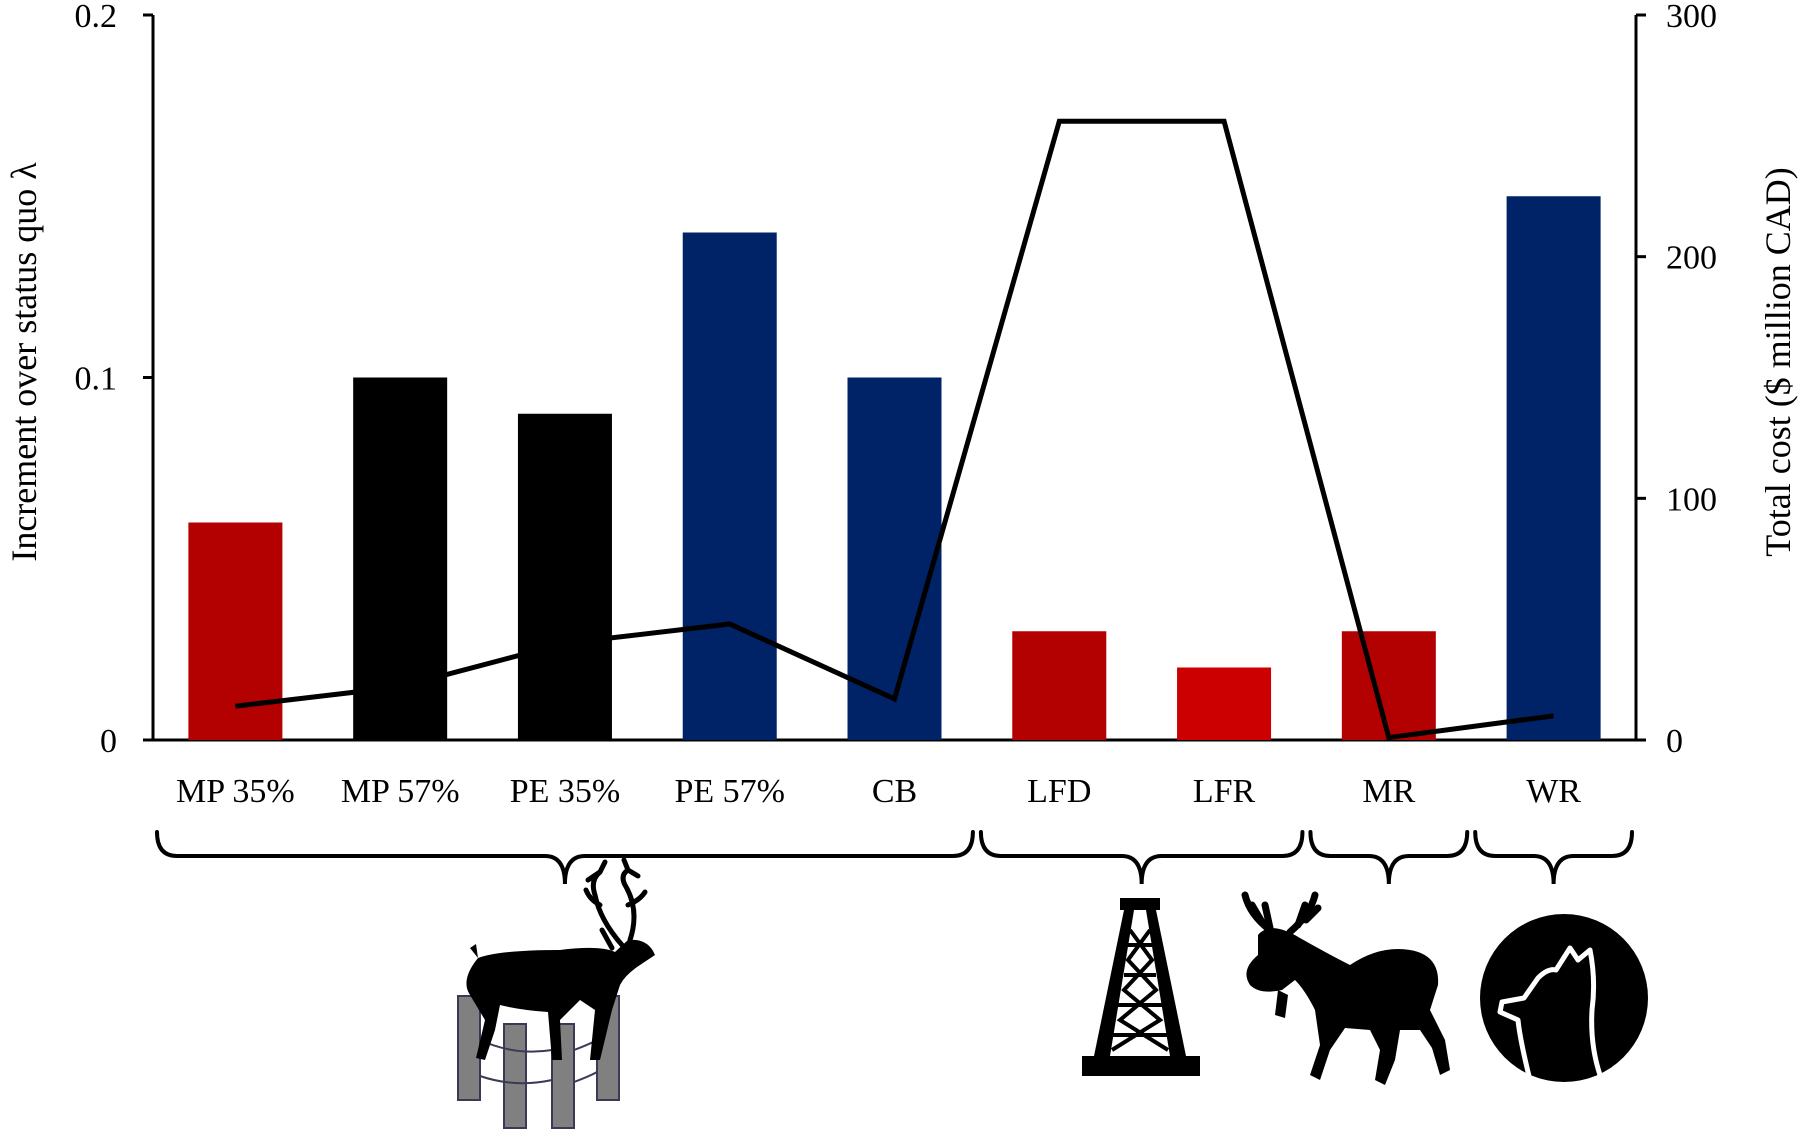  What do you see at coordinates (96, 17) in the screenshot?
I see `y-tick-label: 0.2` at bounding box center [96, 17].